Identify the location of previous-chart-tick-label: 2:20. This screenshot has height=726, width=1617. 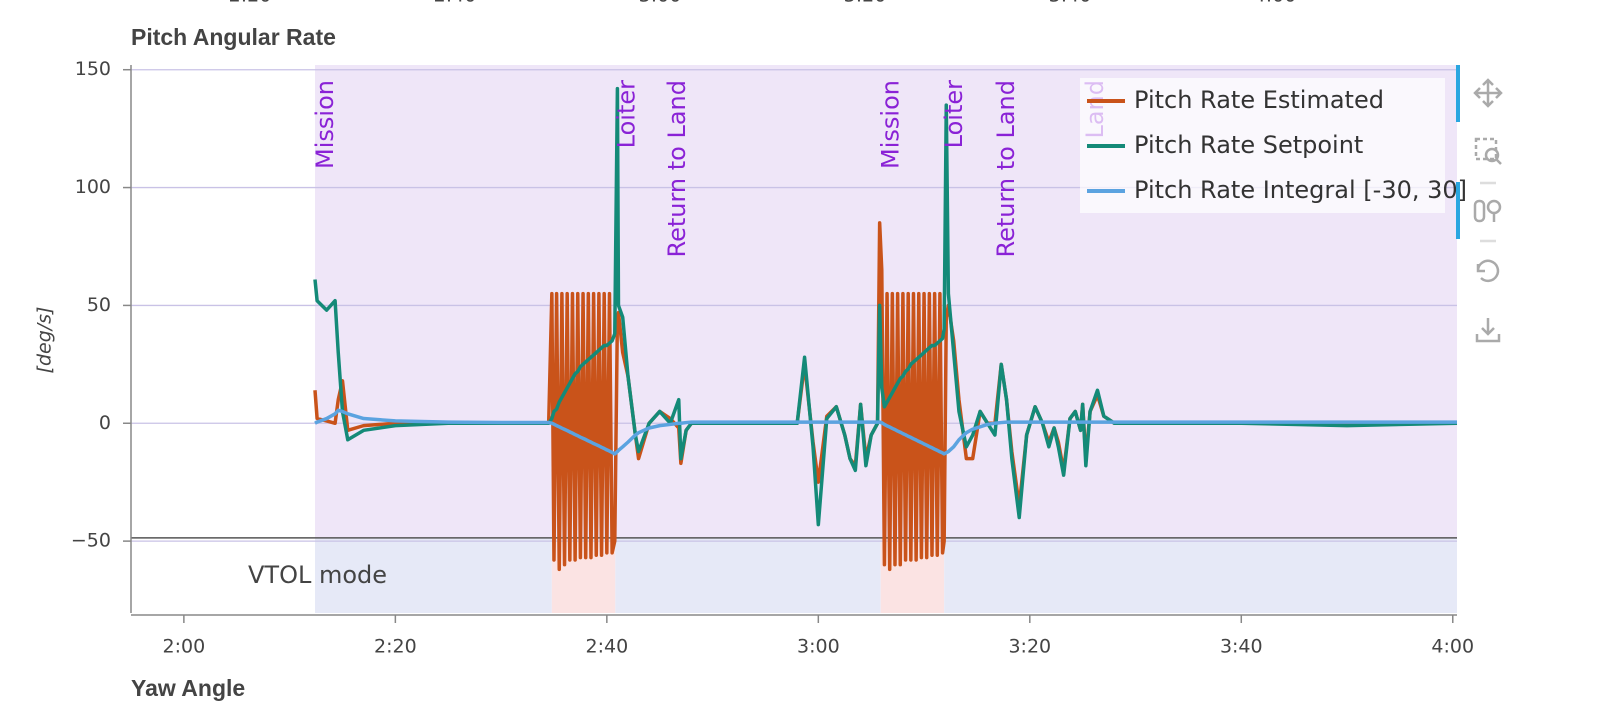
(250, 3).